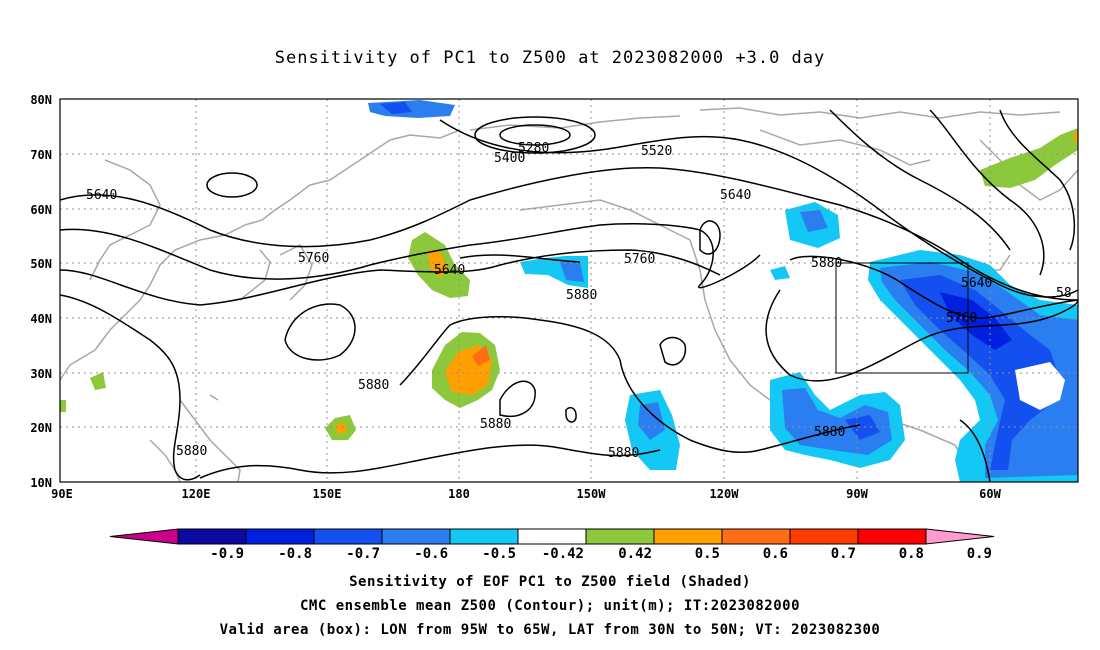 The image size is (1100, 650). What do you see at coordinates (41, 319) in the screenshot?
I see `lat-label: 40N` at bounding box center [41, 319].